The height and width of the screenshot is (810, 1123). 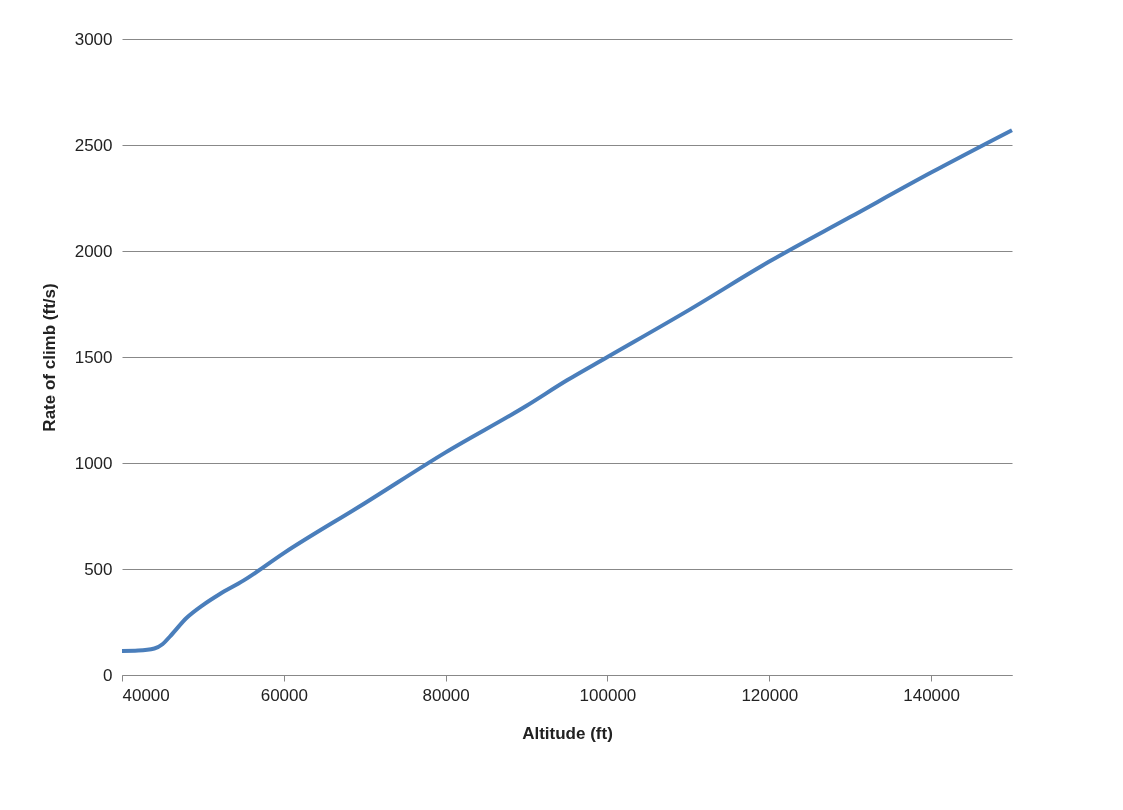 I want to click on x-tick-label: 60000, so click(x=284, y=695).